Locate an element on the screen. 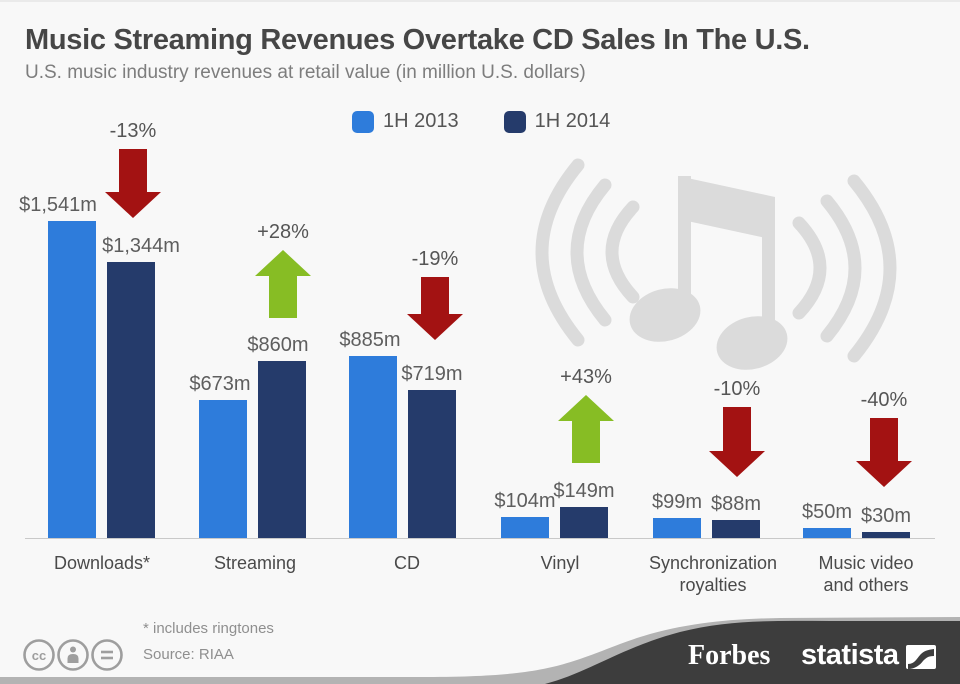 The height and width of the screenshot is (684, 960). bar-1h-2014-music-video-and-others is located at coordinates (886, 535).